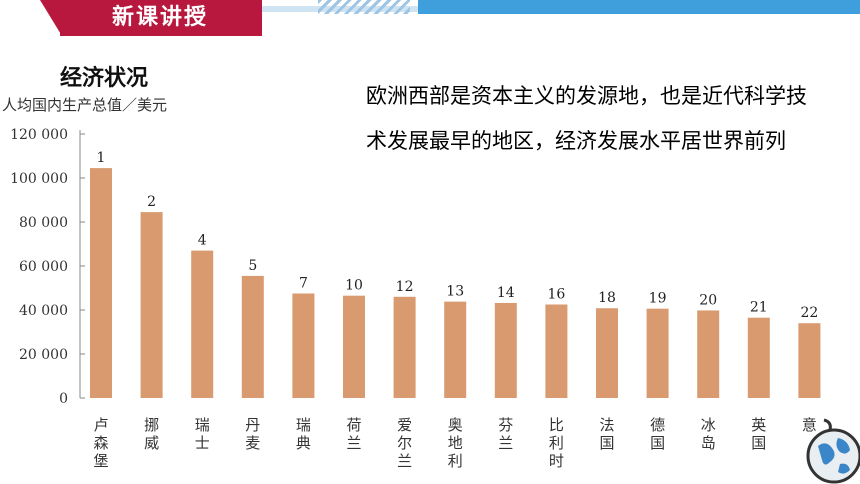  Describe the element at coordinates (252, 266) in the screenshot. I see `chart-data-label: 5` at that location.